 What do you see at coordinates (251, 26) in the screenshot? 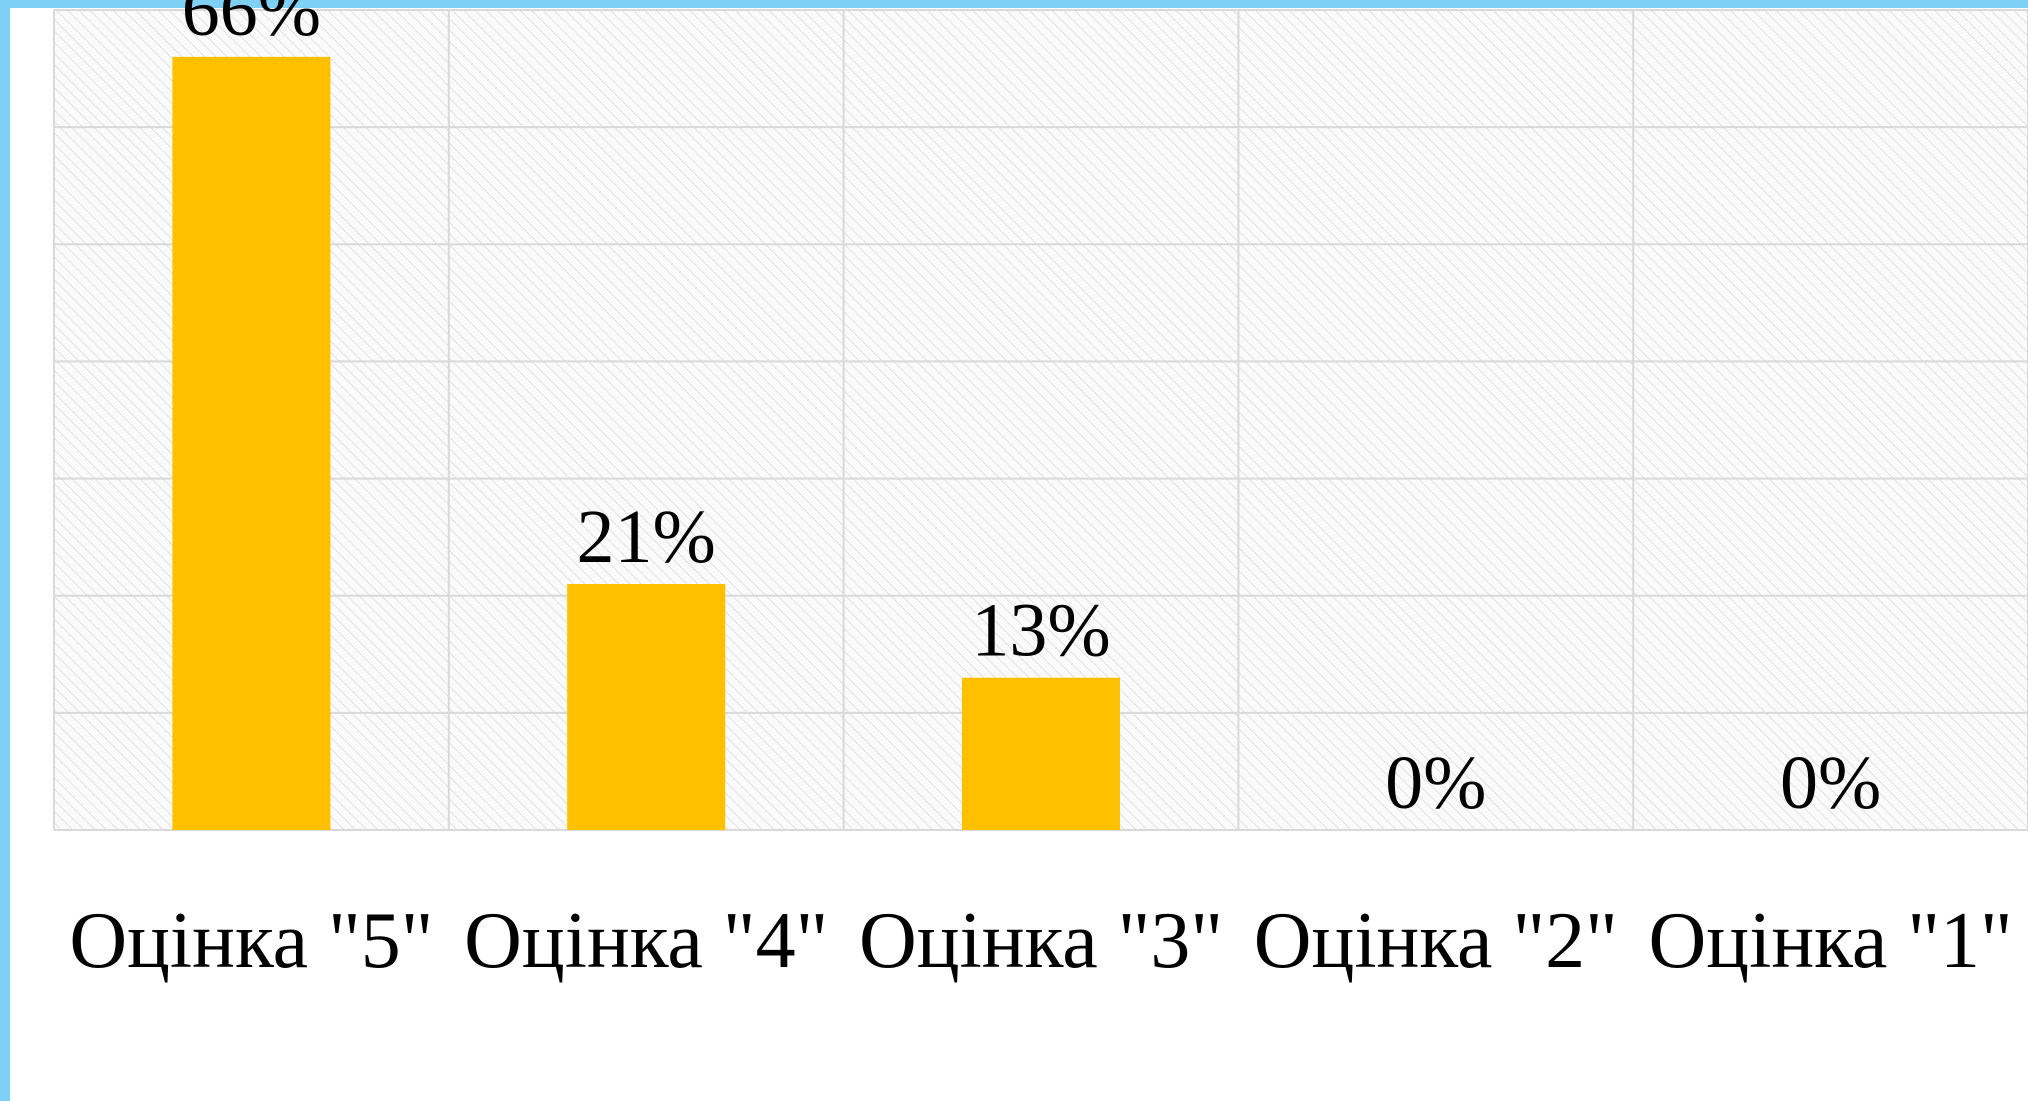
I see `data-label: 66%` at bounding box center [251, 26].